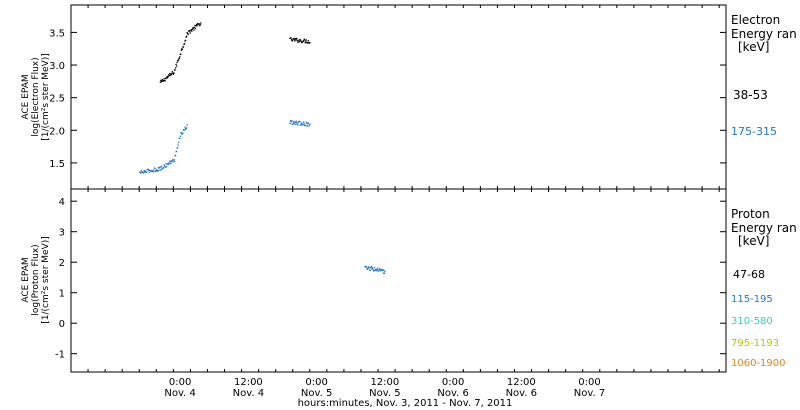 The image size is (800, 410). What do you see at coordinates (57, 164) in the screenshot?
I see `y-tick-label: 1.5` at bounding box center [57, 164].